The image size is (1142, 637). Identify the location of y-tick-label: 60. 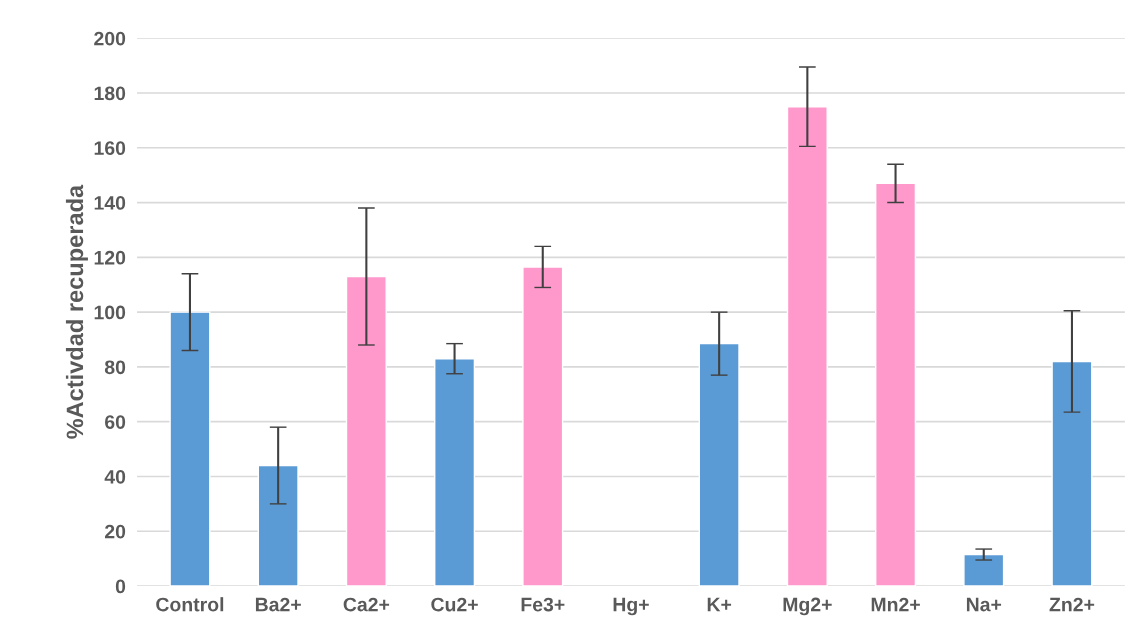
(115, 422).